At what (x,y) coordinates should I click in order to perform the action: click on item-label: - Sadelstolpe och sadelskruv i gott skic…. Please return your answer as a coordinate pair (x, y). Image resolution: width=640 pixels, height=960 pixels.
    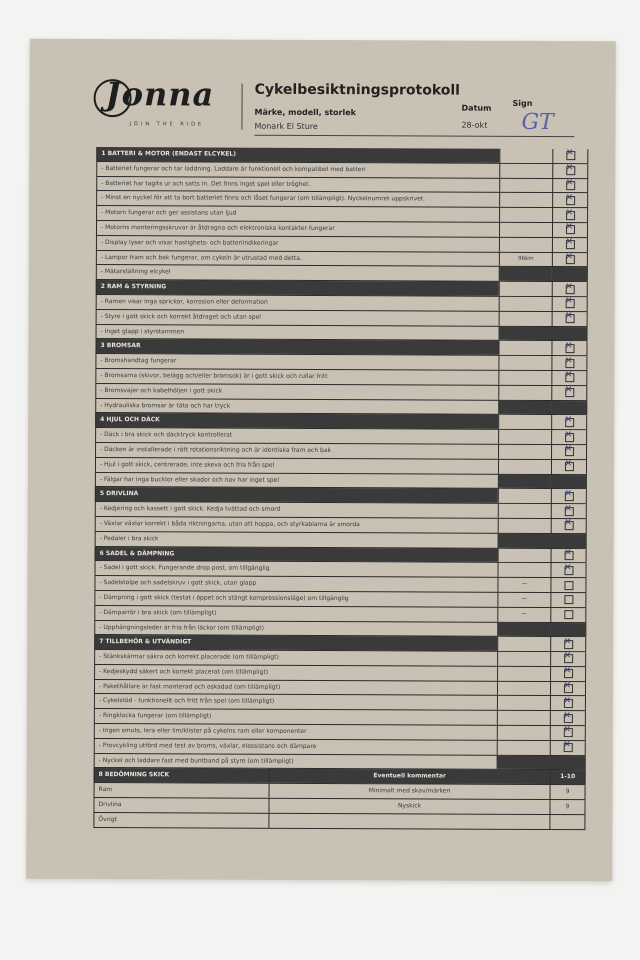
    Looking at the image, I should click on (296, 584).